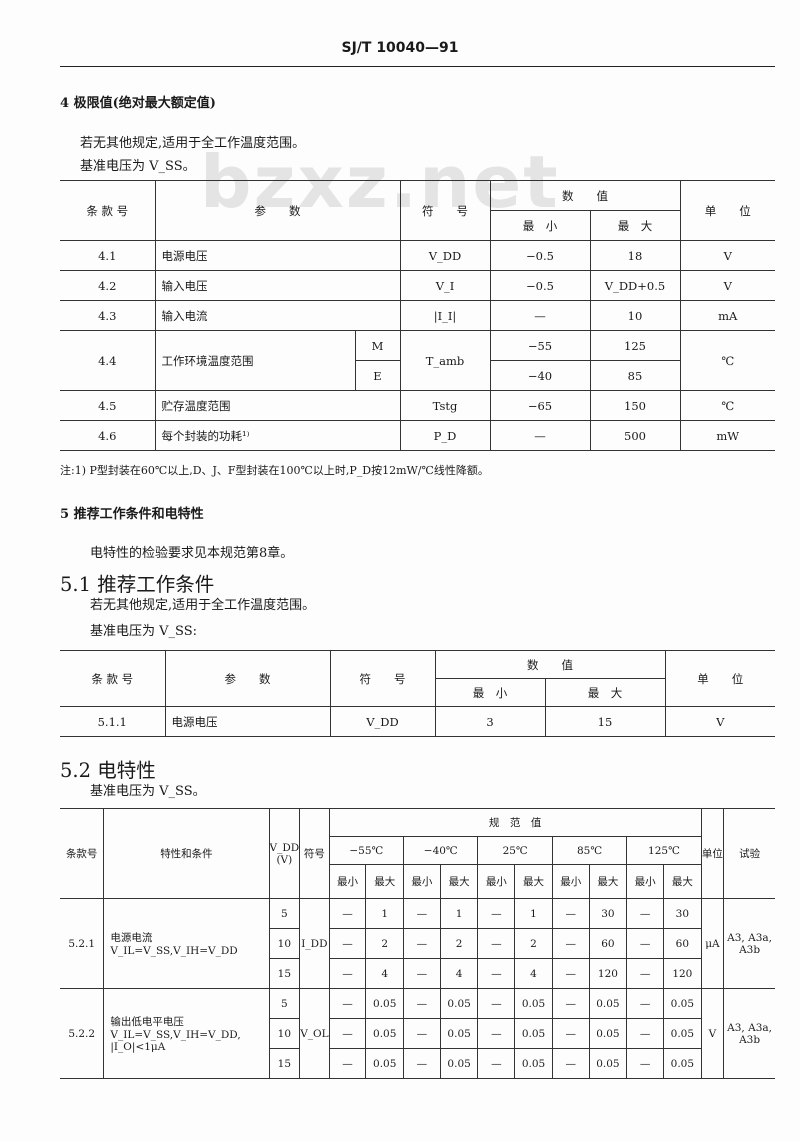 This screenshot has height=1142, width=800. What do you see at coordinates (445, 360) in the screenshot?
I see `cell-symbol: T_amb` at bounding box center [445, 360].